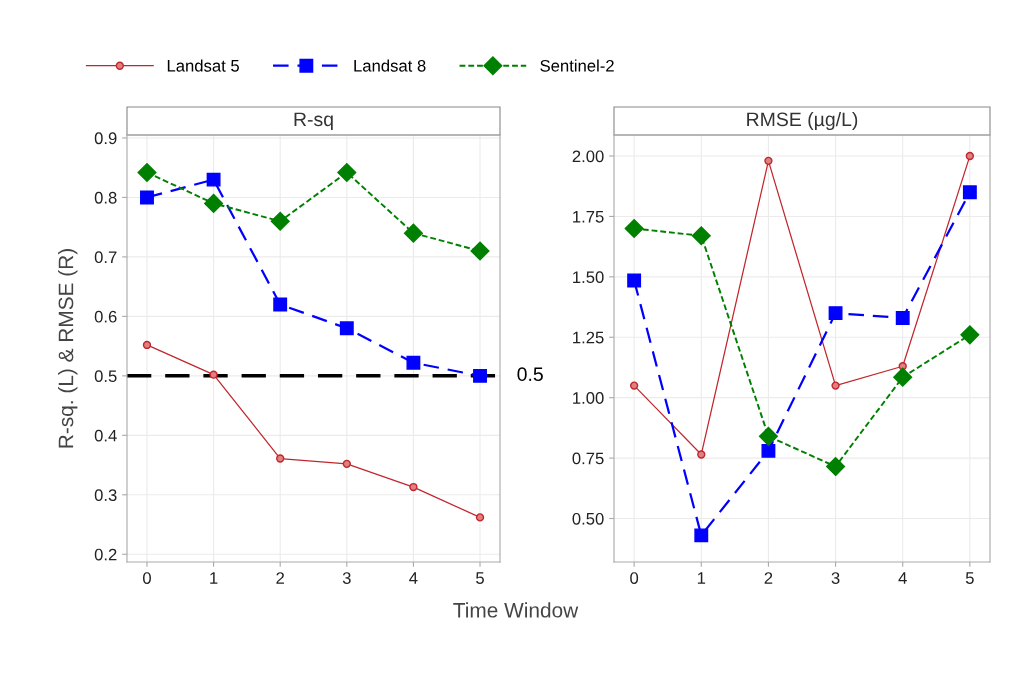  I want to click on chart-title: R-sq, so click(313, 121).